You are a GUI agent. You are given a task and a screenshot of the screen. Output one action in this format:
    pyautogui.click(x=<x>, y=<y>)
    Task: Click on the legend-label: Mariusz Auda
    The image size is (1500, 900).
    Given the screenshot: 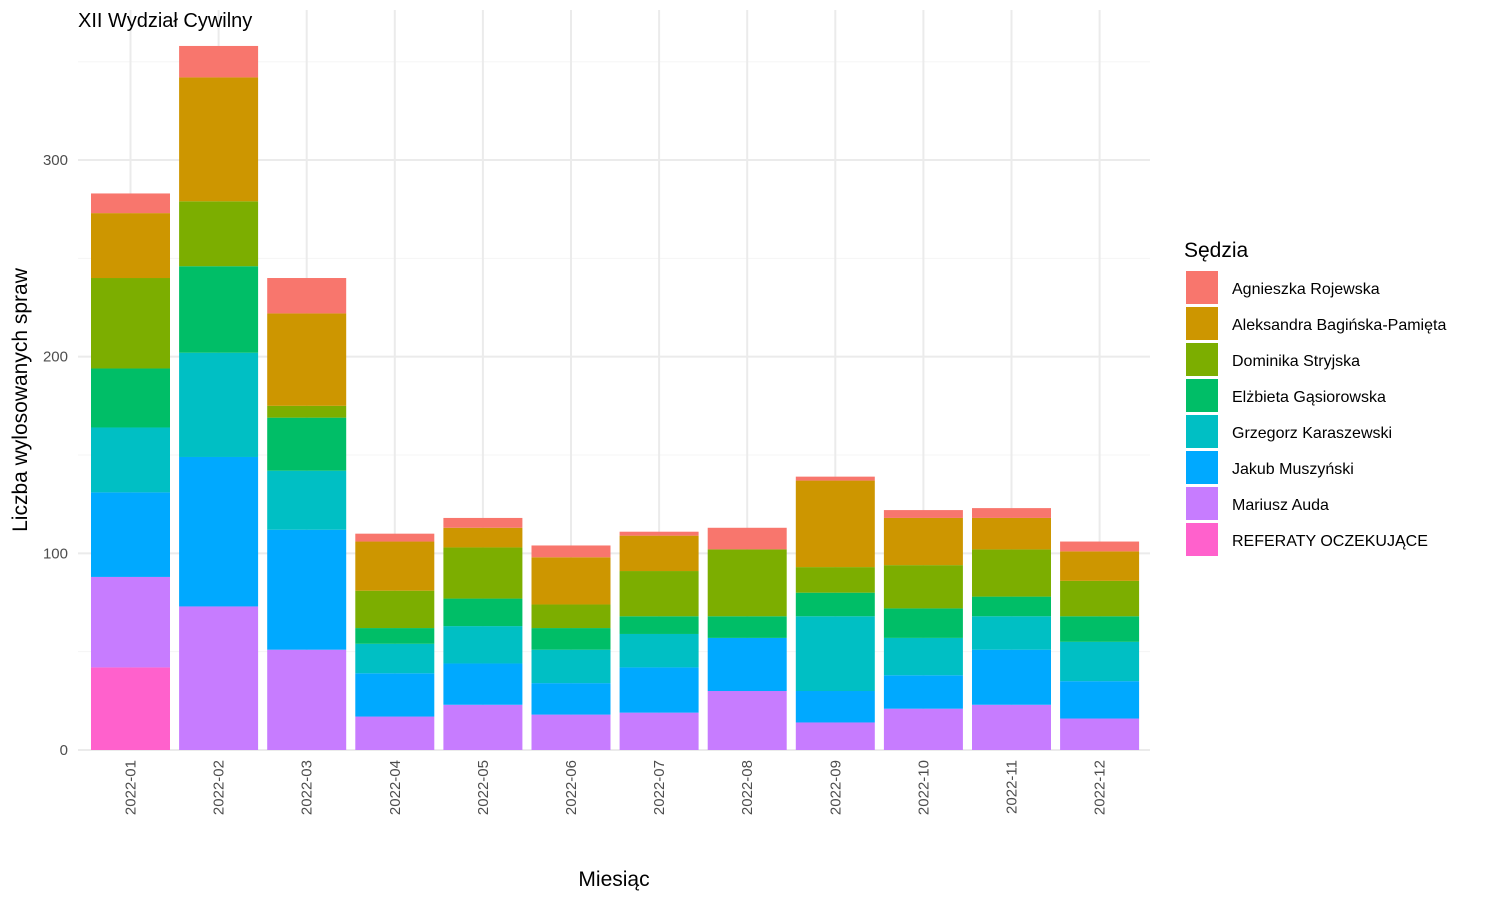 What is the action you would take?
    pyautogui.click(x=1280, y=505)
    